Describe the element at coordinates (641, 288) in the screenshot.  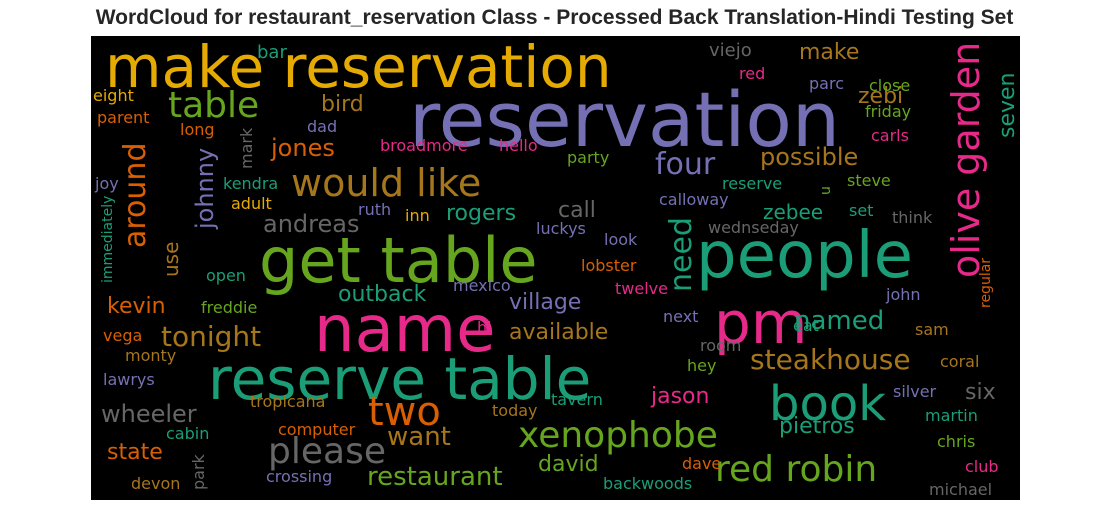
I see `cloud-word: twelve` at that location.